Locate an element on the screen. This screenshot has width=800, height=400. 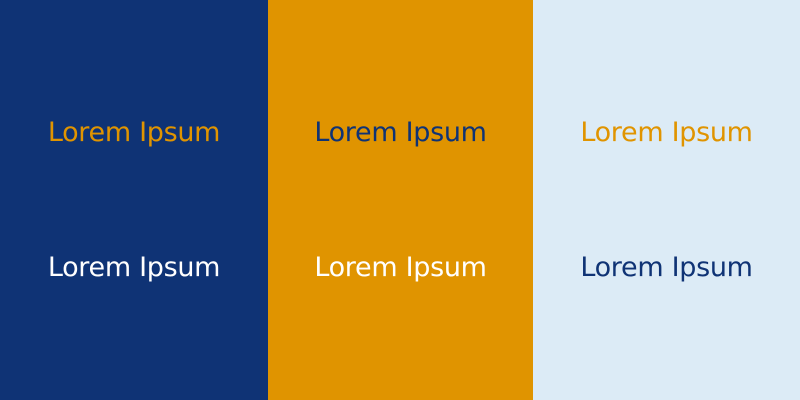
sample-text-white-on-navy: Lorem Ipsum is located at coordinates (134, 267).